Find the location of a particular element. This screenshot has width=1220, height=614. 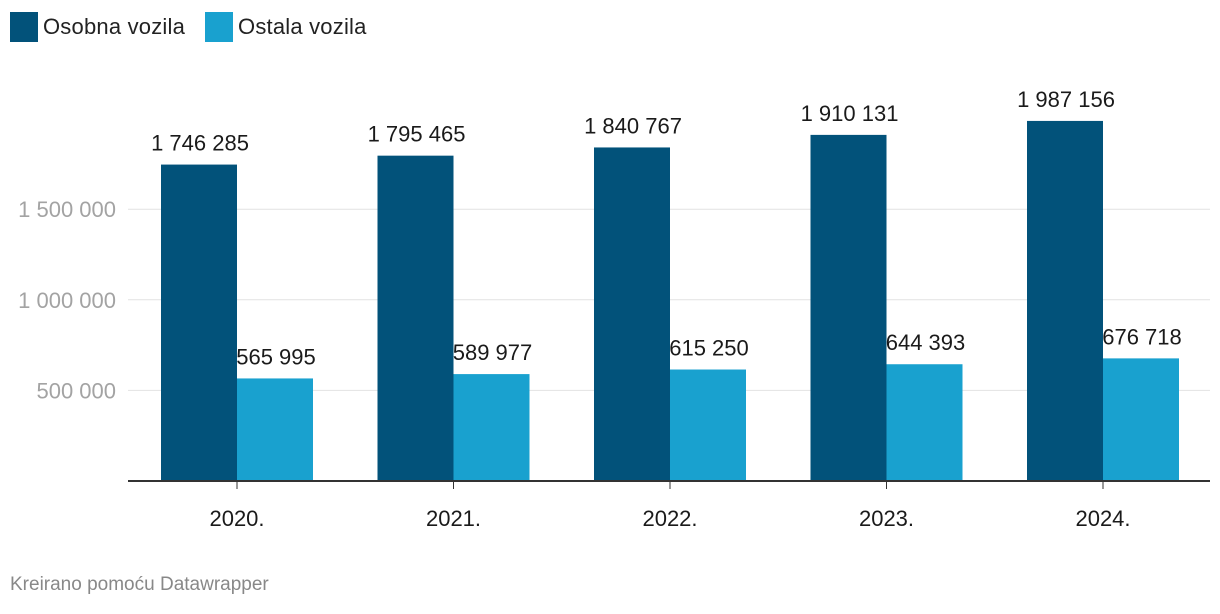

bar-ostala-vozila-2020 is located at coordinates (275, 429).